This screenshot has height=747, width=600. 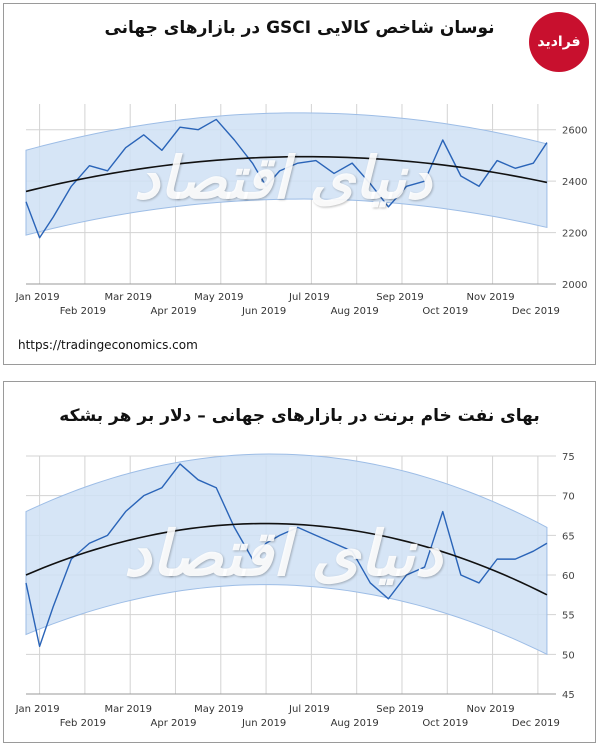 What do you see at coordinates (574, 285) in the screenshot?
I see `y-tick-label: 2000` at bounding box center [574, 285].